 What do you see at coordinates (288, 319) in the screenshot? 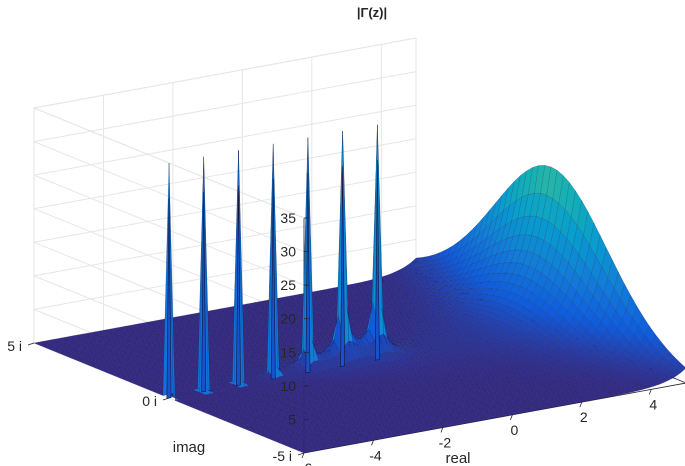
I see `z-tick-label: 20` at bounding box center [288, 319].